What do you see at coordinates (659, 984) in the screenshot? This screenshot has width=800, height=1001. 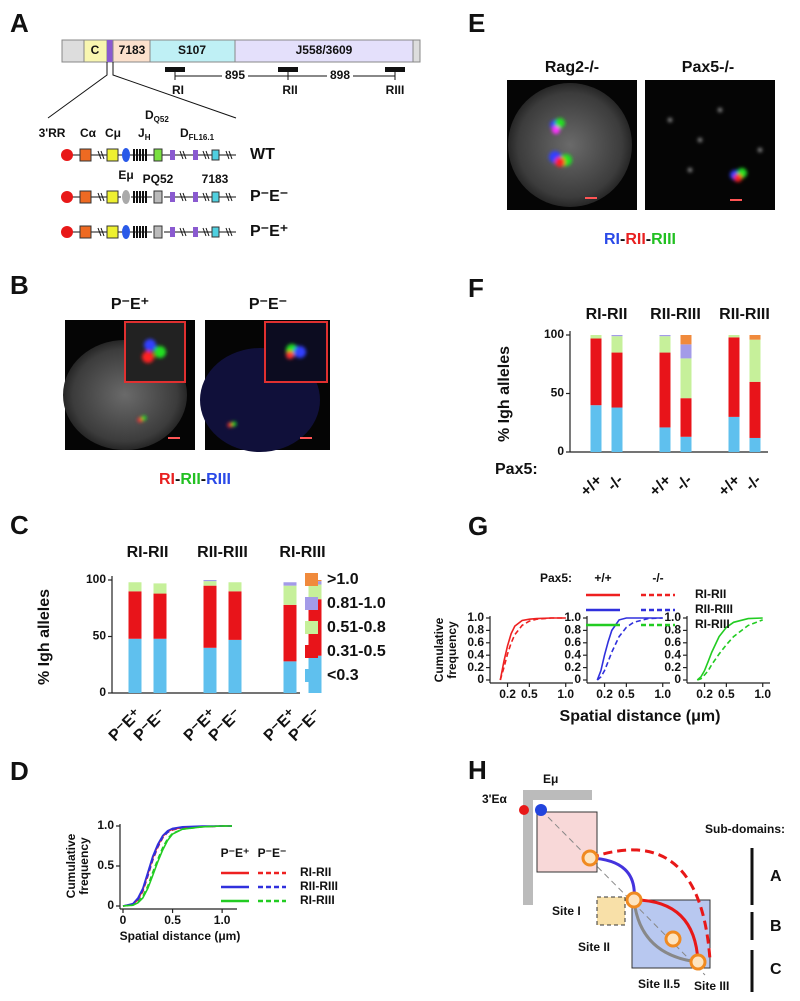 I see `site-label: Site II.5` at bounding box center [659, 984].